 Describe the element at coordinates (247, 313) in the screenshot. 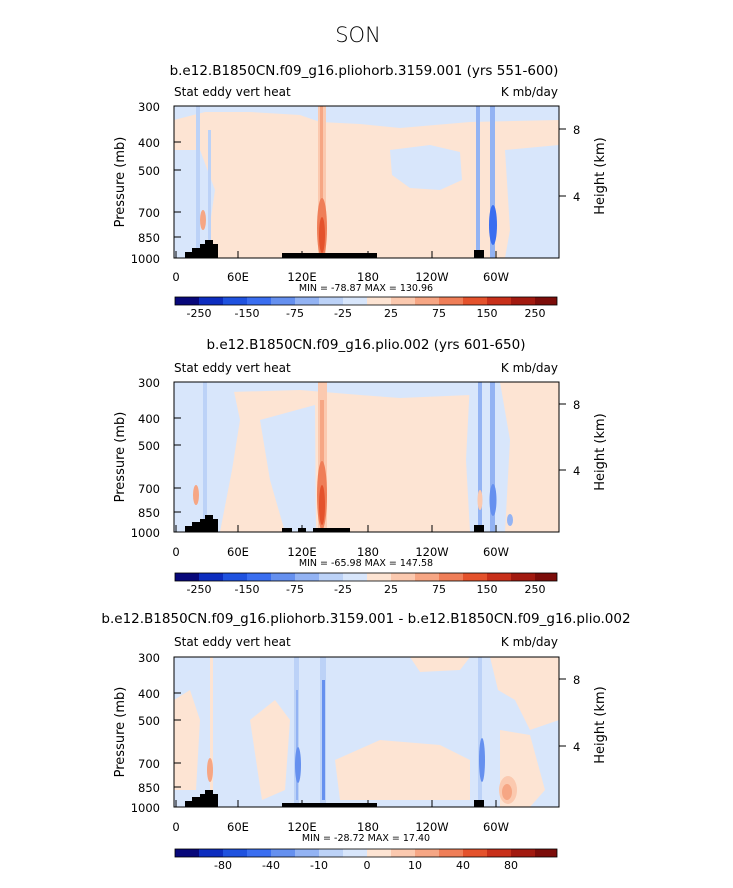

I see `panel-1-cbar-label-1: -150` at that location.